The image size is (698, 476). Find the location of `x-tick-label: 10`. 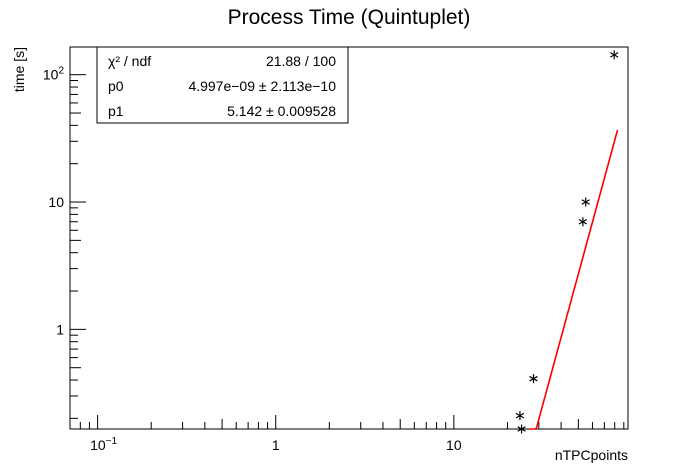

x-tick-label: 10 is located at coordinates (454, 445).